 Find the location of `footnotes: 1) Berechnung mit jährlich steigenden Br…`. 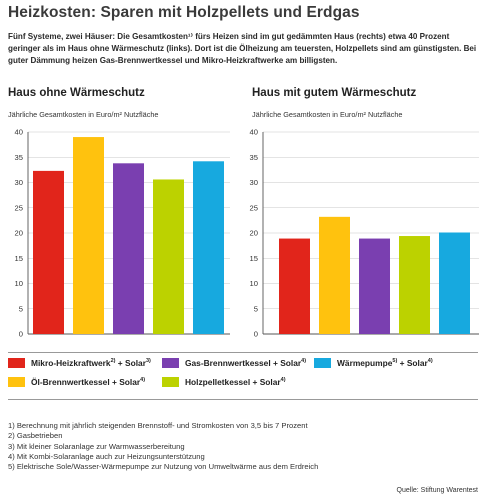

footnotes: 1) Berechnung mit jährlich steigenden Br… is located at coordinates (163, 446).